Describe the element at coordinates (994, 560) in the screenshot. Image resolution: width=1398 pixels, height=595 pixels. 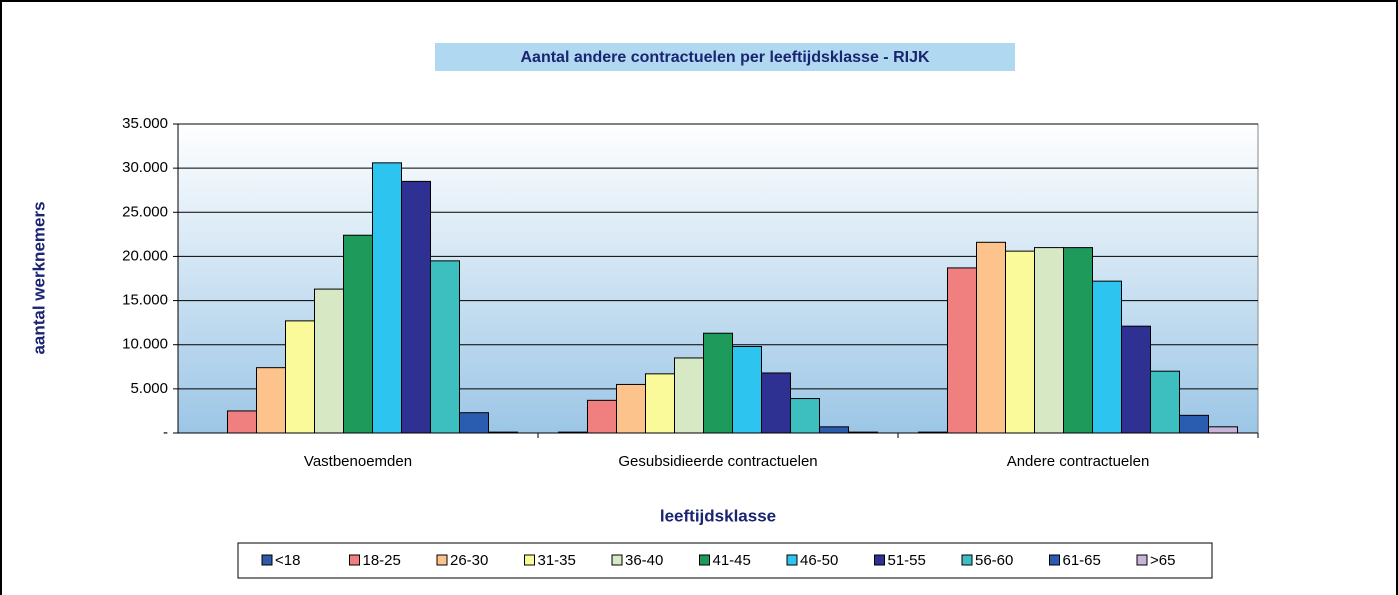
I see `legend-label: 56-60` at that location.